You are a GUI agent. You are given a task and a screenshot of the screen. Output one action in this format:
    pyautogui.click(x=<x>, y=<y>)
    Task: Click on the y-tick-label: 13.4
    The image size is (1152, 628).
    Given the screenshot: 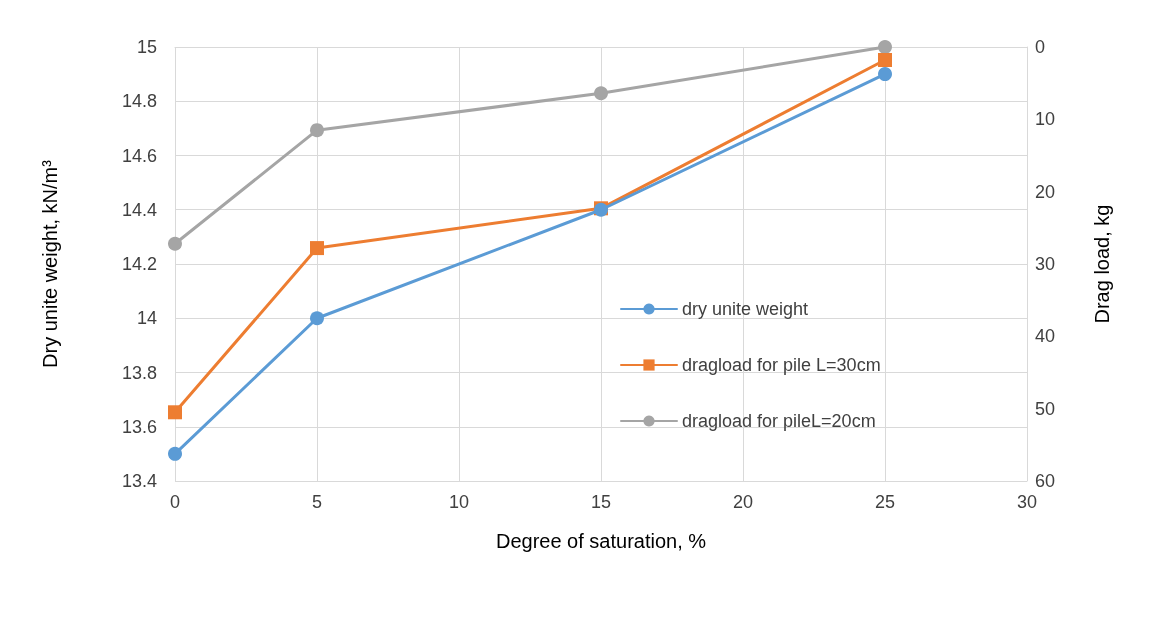 What is the action you would take?
    pyautogui.click(x=139, y=481)
    